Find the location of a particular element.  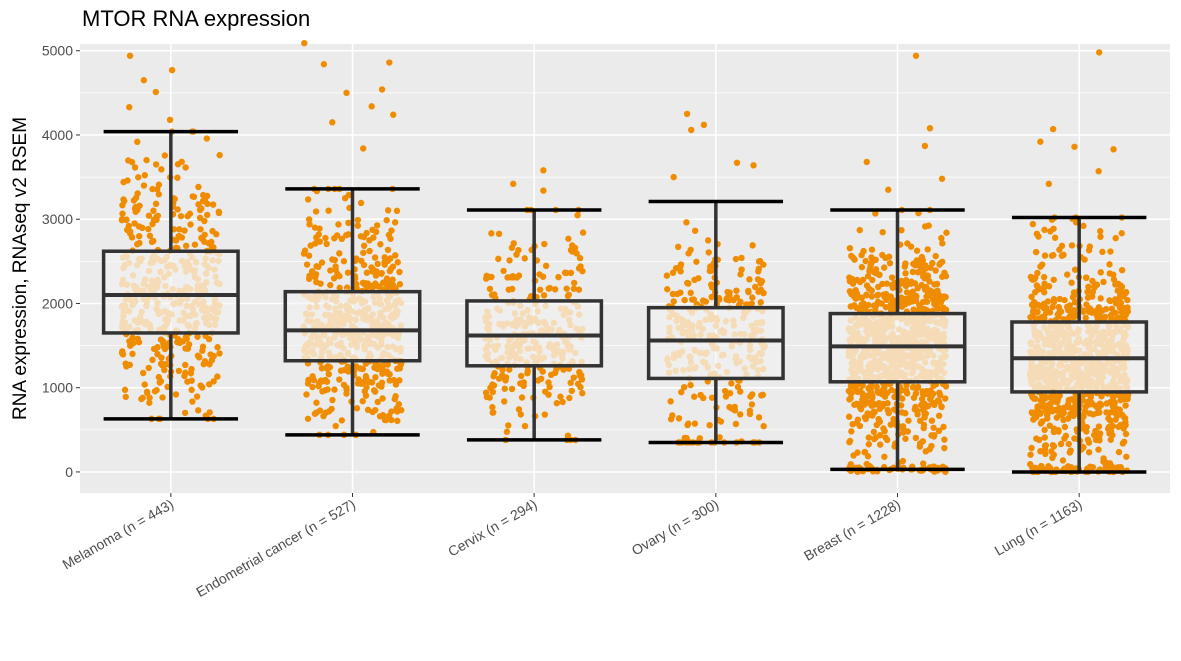

y-tick-label: 5000 is located at coordinates (57, 51).